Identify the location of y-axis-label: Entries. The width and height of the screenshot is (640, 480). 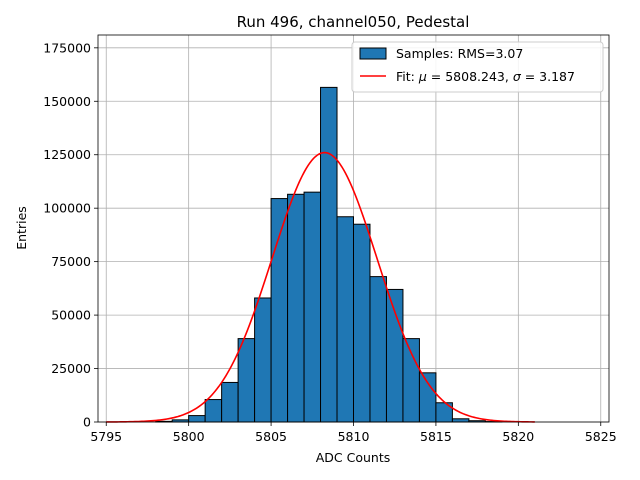
(21, 228).